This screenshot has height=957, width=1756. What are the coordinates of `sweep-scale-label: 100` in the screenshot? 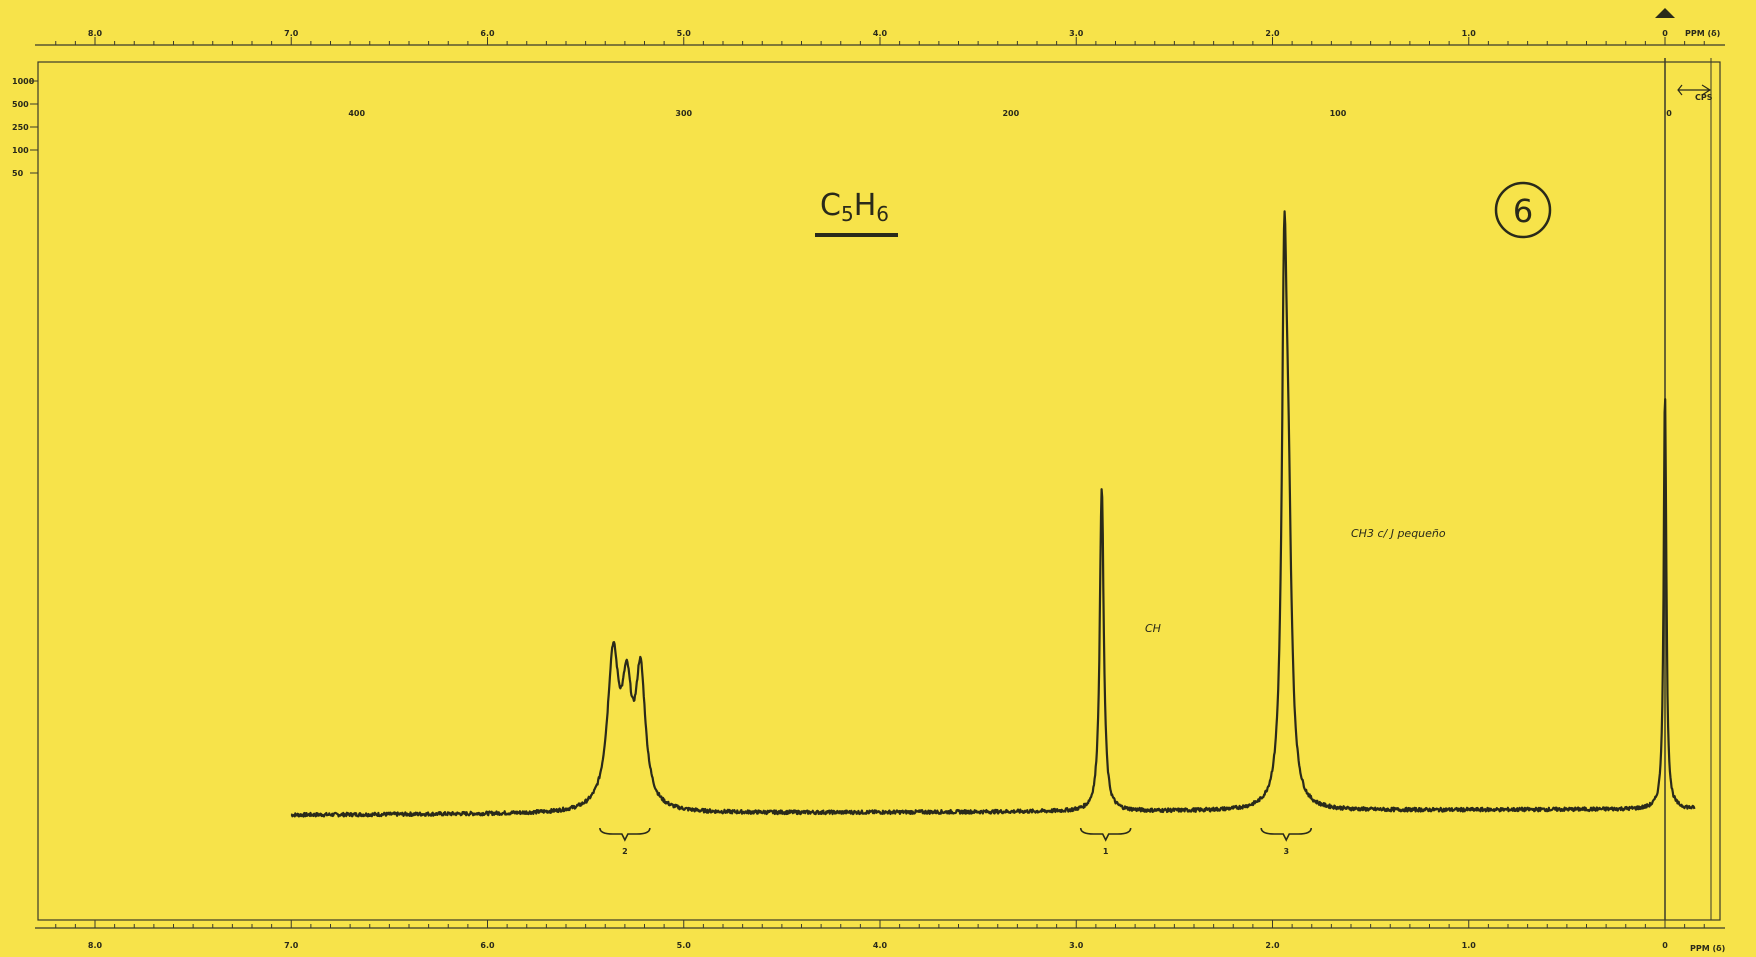 It's located at (20, 150).